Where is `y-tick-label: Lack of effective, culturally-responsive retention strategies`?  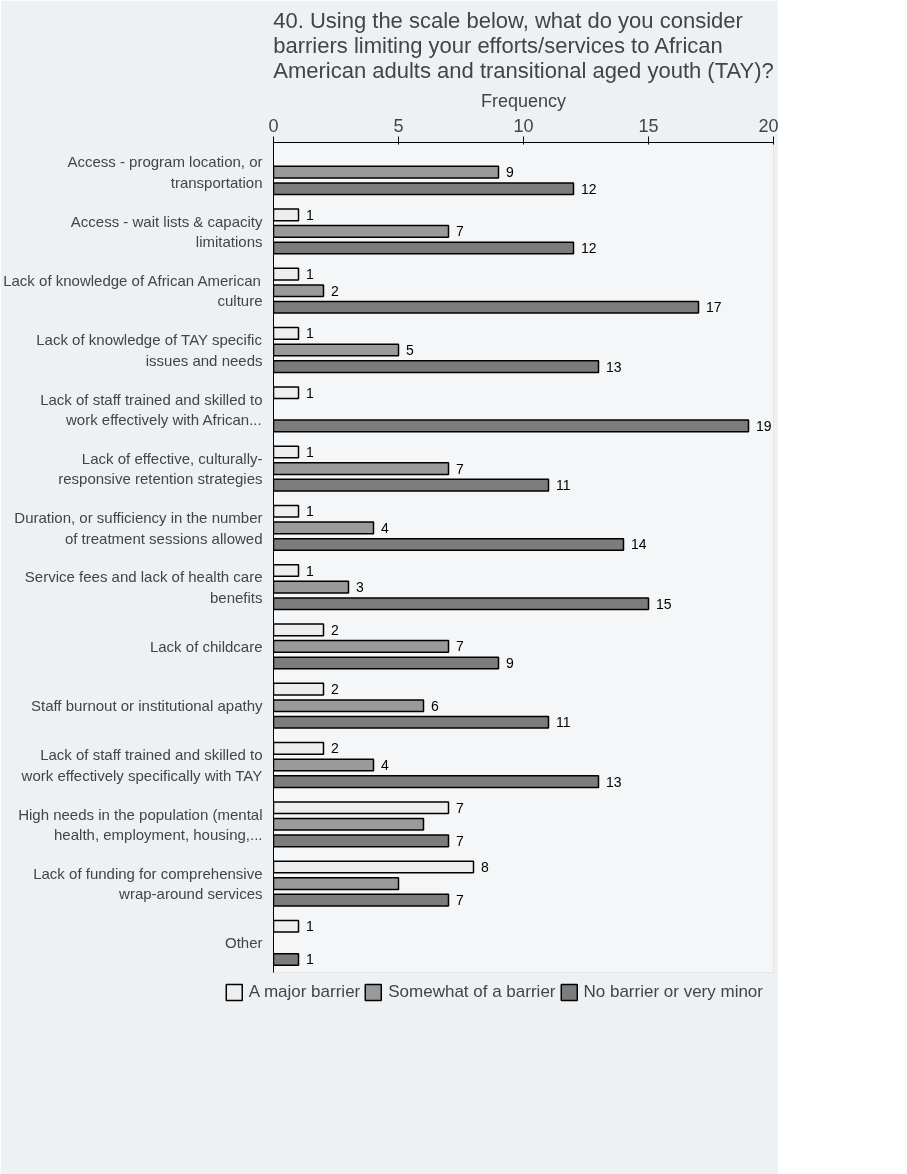 y-tick-label: Lack of effective, culturally-responsive retention strategies is located at coordinates (160, 468).